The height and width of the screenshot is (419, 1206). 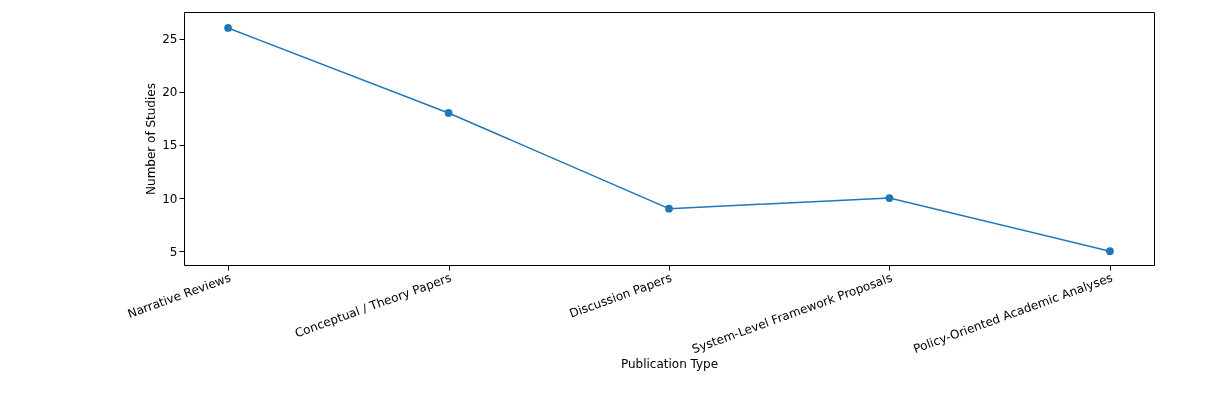 What do you see at coordinates (170, 198) in the screenshot?
I see `y-tick-label: 10` at bounding box center [170, 198].